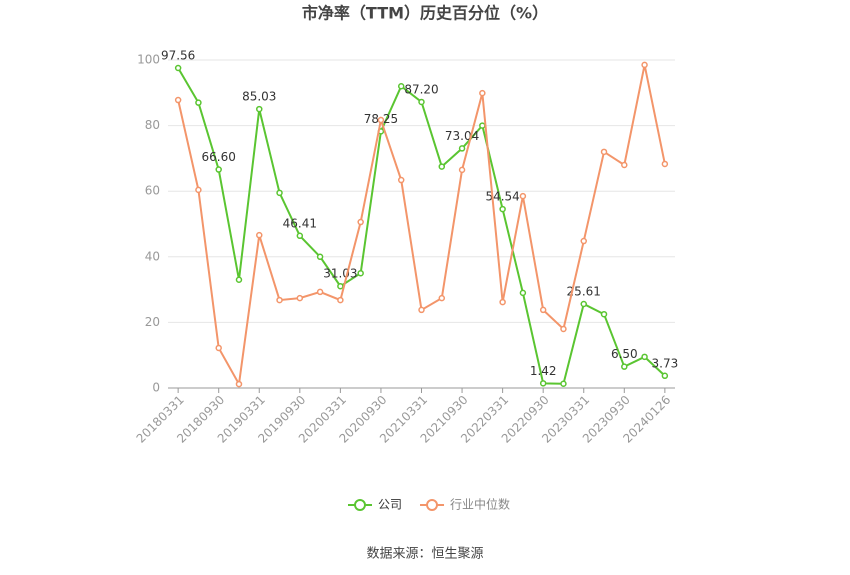 This screenshot has height=575, width=850. What do you see at coordinates (424, 554) in the screenshot?
I see `source: 数据来源：恒生聚源` at bounding box center [424, 554].